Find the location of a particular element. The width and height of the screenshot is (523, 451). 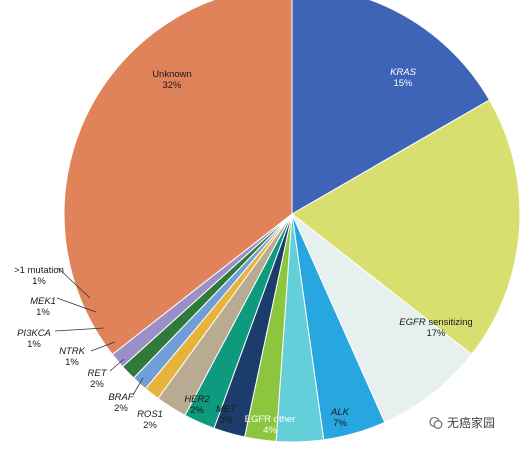

label-ros1: ROS1 2% is located at coordinates (150, 420).